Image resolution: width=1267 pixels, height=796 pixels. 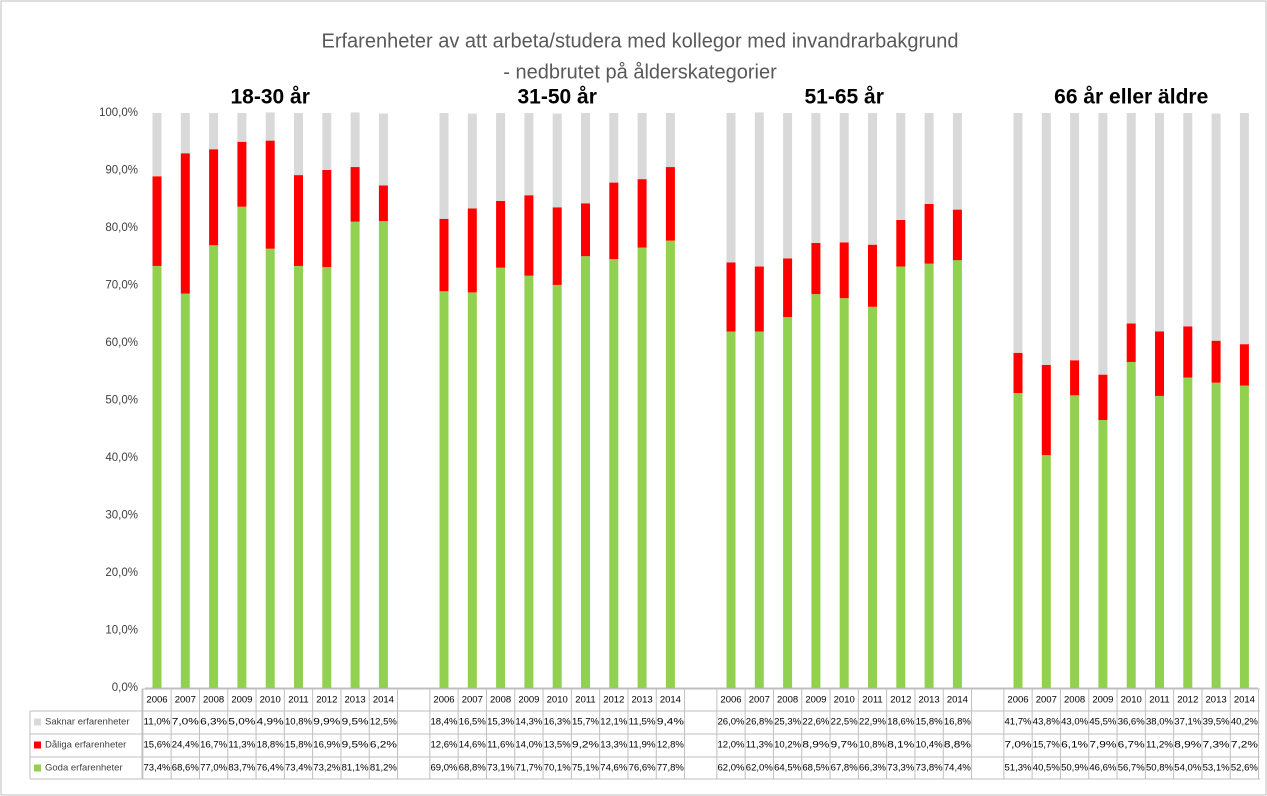 I want to click on legend-swatch, so click(x=37, y=768).